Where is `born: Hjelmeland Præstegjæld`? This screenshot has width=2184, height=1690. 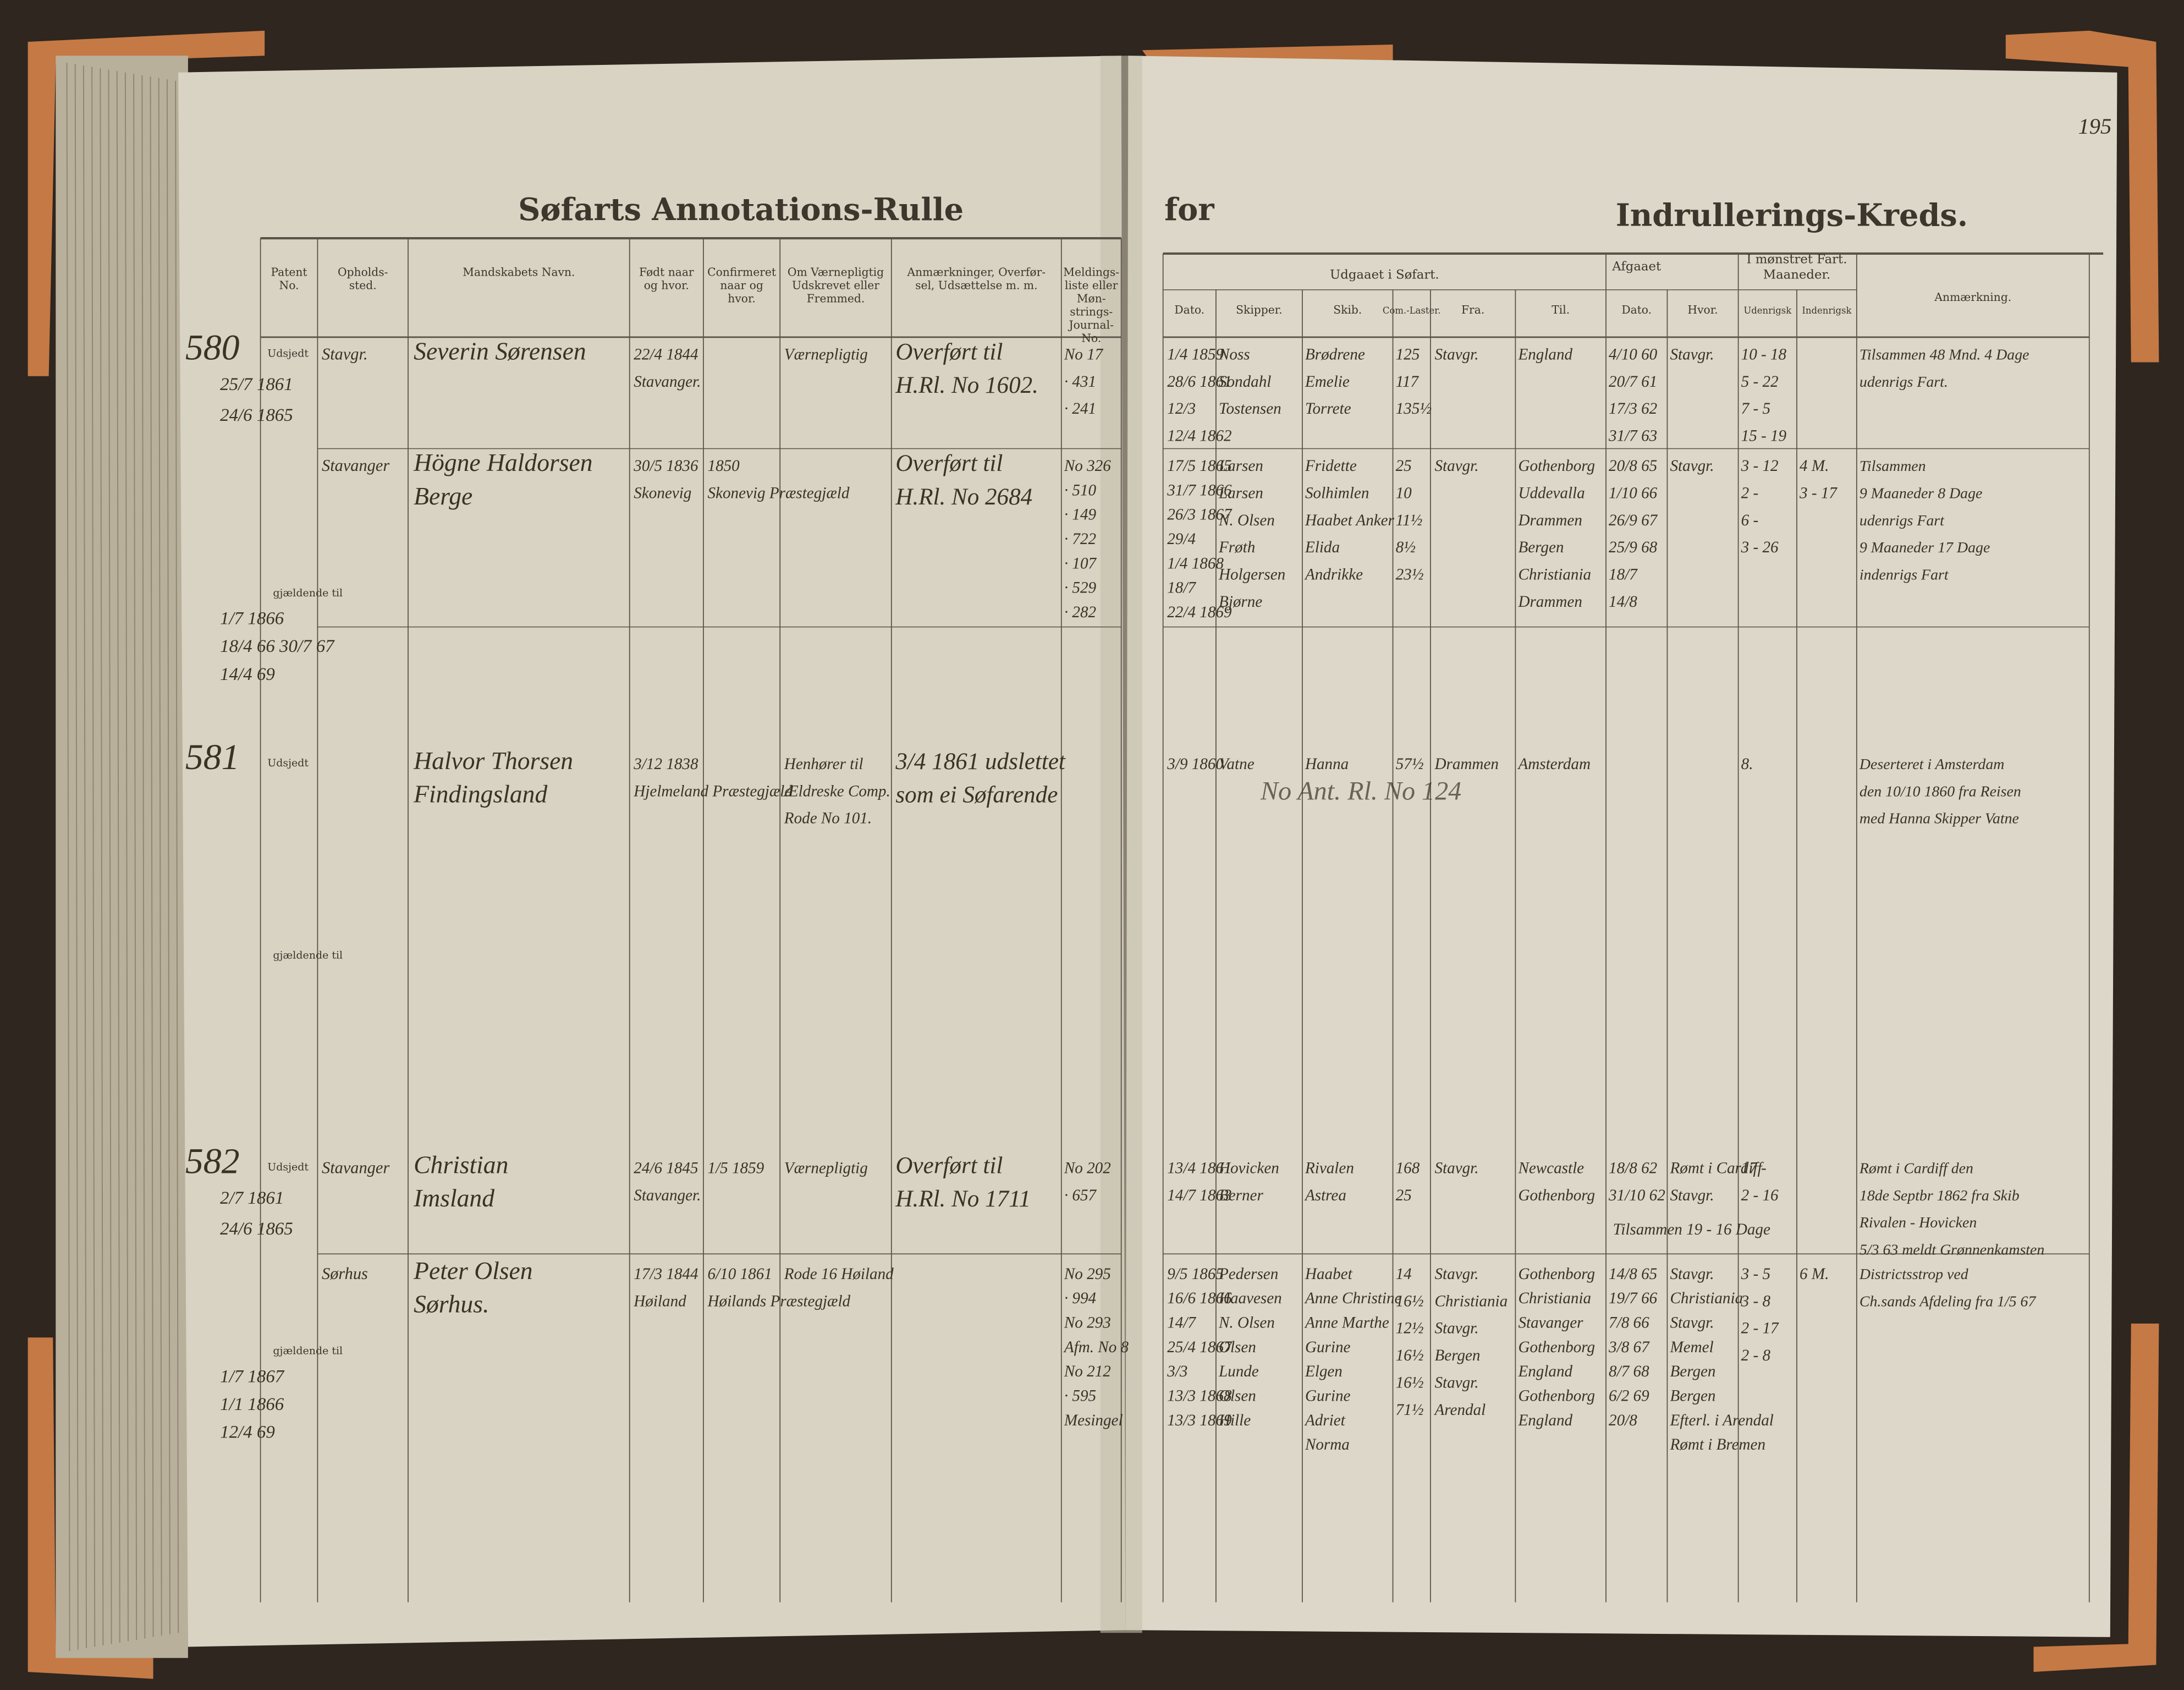 born: Hjelmeland Præstegjæld is located at coordinates (713, 791).